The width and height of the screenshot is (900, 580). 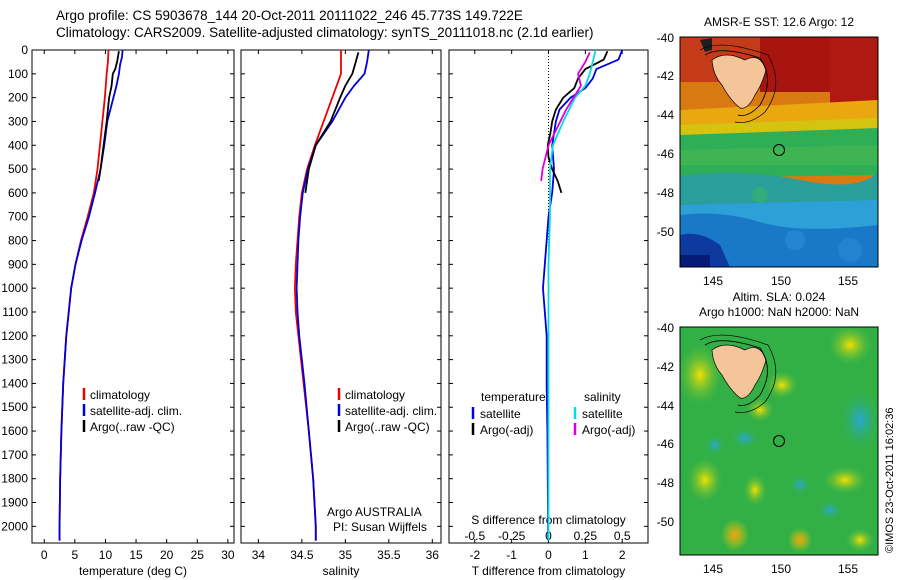 What do you see at coordinates (666, 522) in the screenshot?
I see `sla-map-ytick: -50` at bounding box center [666, 522].